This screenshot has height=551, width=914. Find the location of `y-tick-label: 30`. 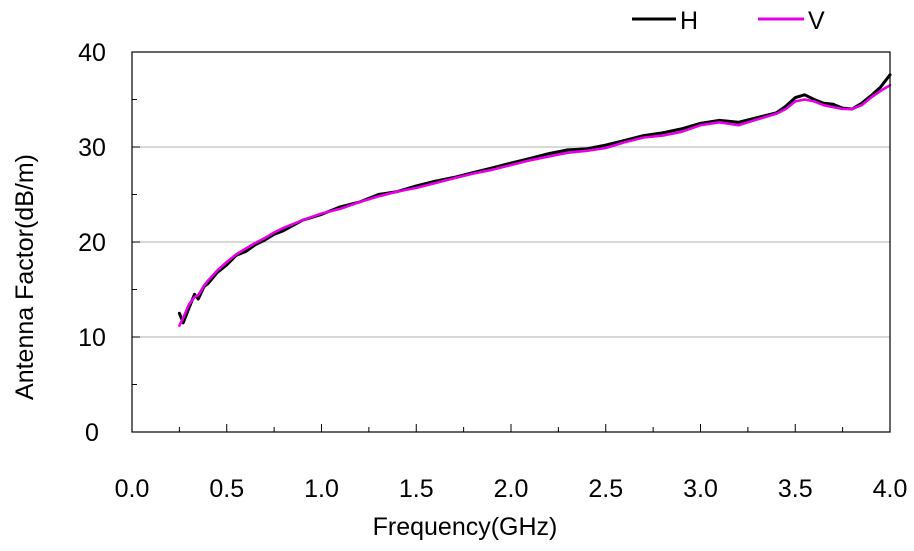

y-tick-label: 30 is located at coordinates (92, 148).